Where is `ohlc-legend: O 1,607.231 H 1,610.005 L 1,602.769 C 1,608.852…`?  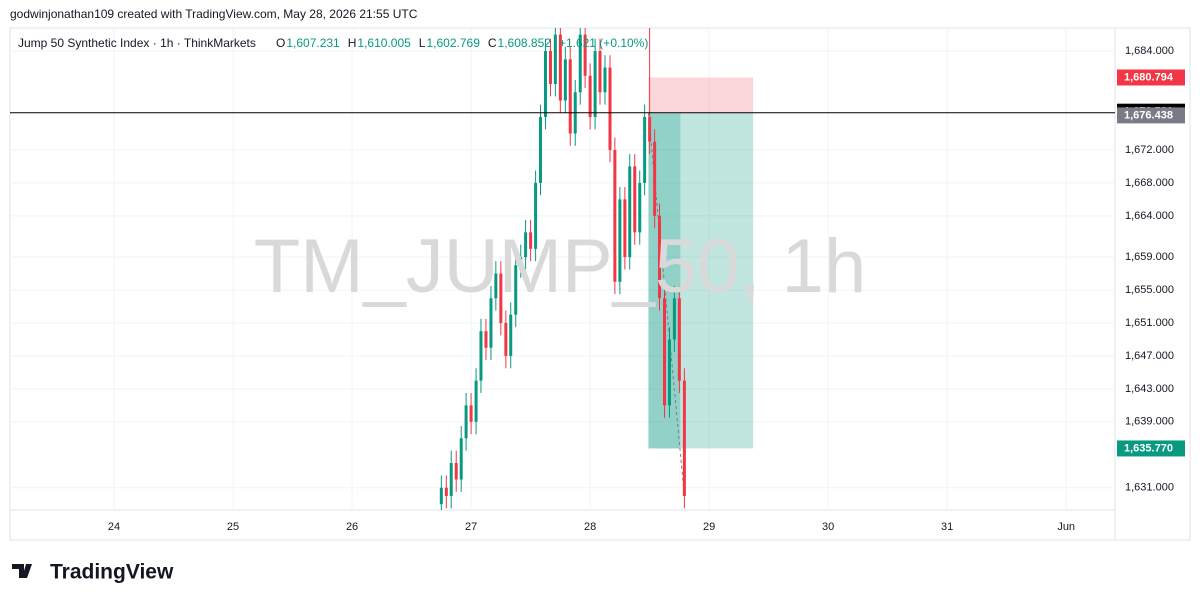 ohlc-legend: O 1,607.231 H 1,610.005 L 1,602.769 C 1,608.852… is located at coordinates (462, 43).